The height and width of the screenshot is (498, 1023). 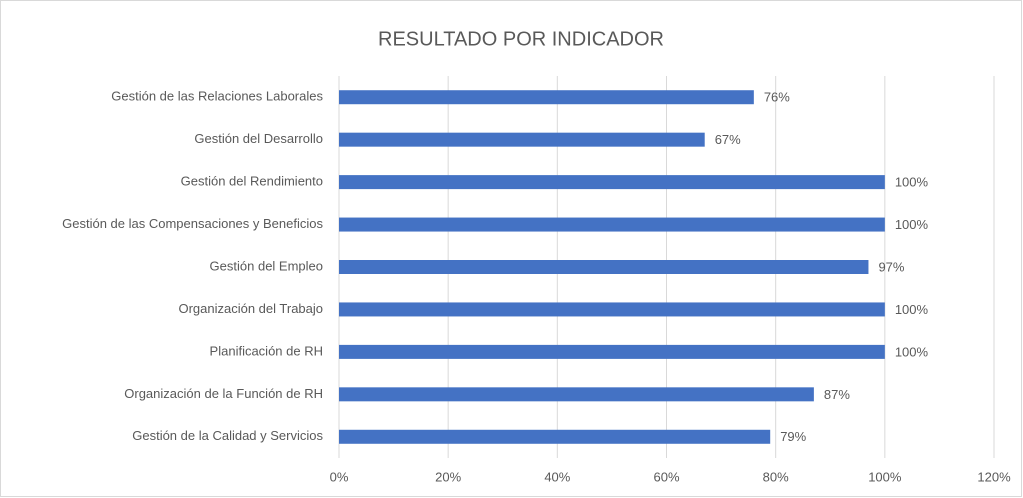 What do you see at coordinates (776, 476) in the screenshot?
I see `x-tick-label: 80%` at bounding box center [776, 476].